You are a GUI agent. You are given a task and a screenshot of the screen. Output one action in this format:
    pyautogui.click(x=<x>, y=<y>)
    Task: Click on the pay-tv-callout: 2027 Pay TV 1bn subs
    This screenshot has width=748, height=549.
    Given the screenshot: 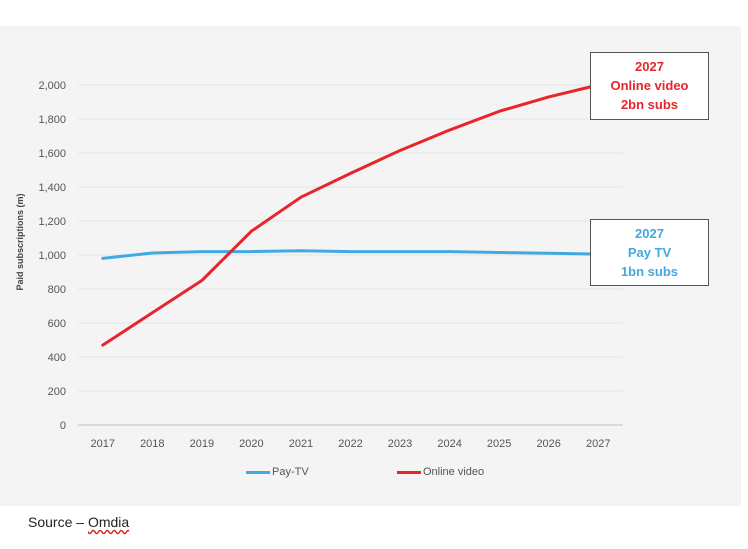 What is the action you would take?
    pyautogui.click(x=649, y=252)
    